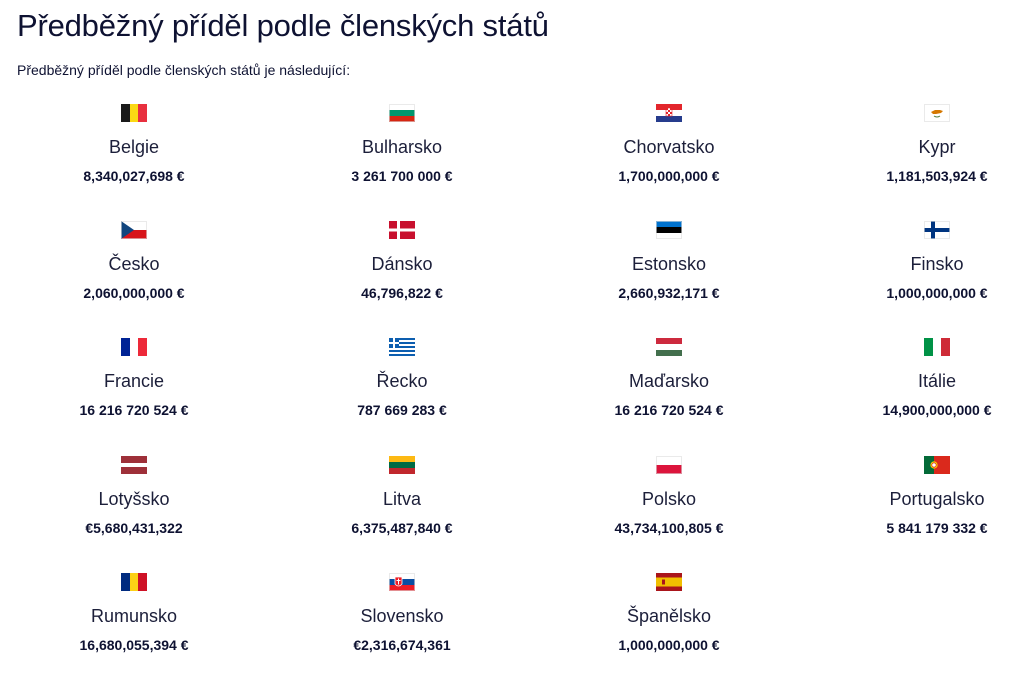 This screenshot has height=675, width=1023. Describe the element at coordinates (669, 264) in the screenshot. I see `country-name: Estonsko` at that location.